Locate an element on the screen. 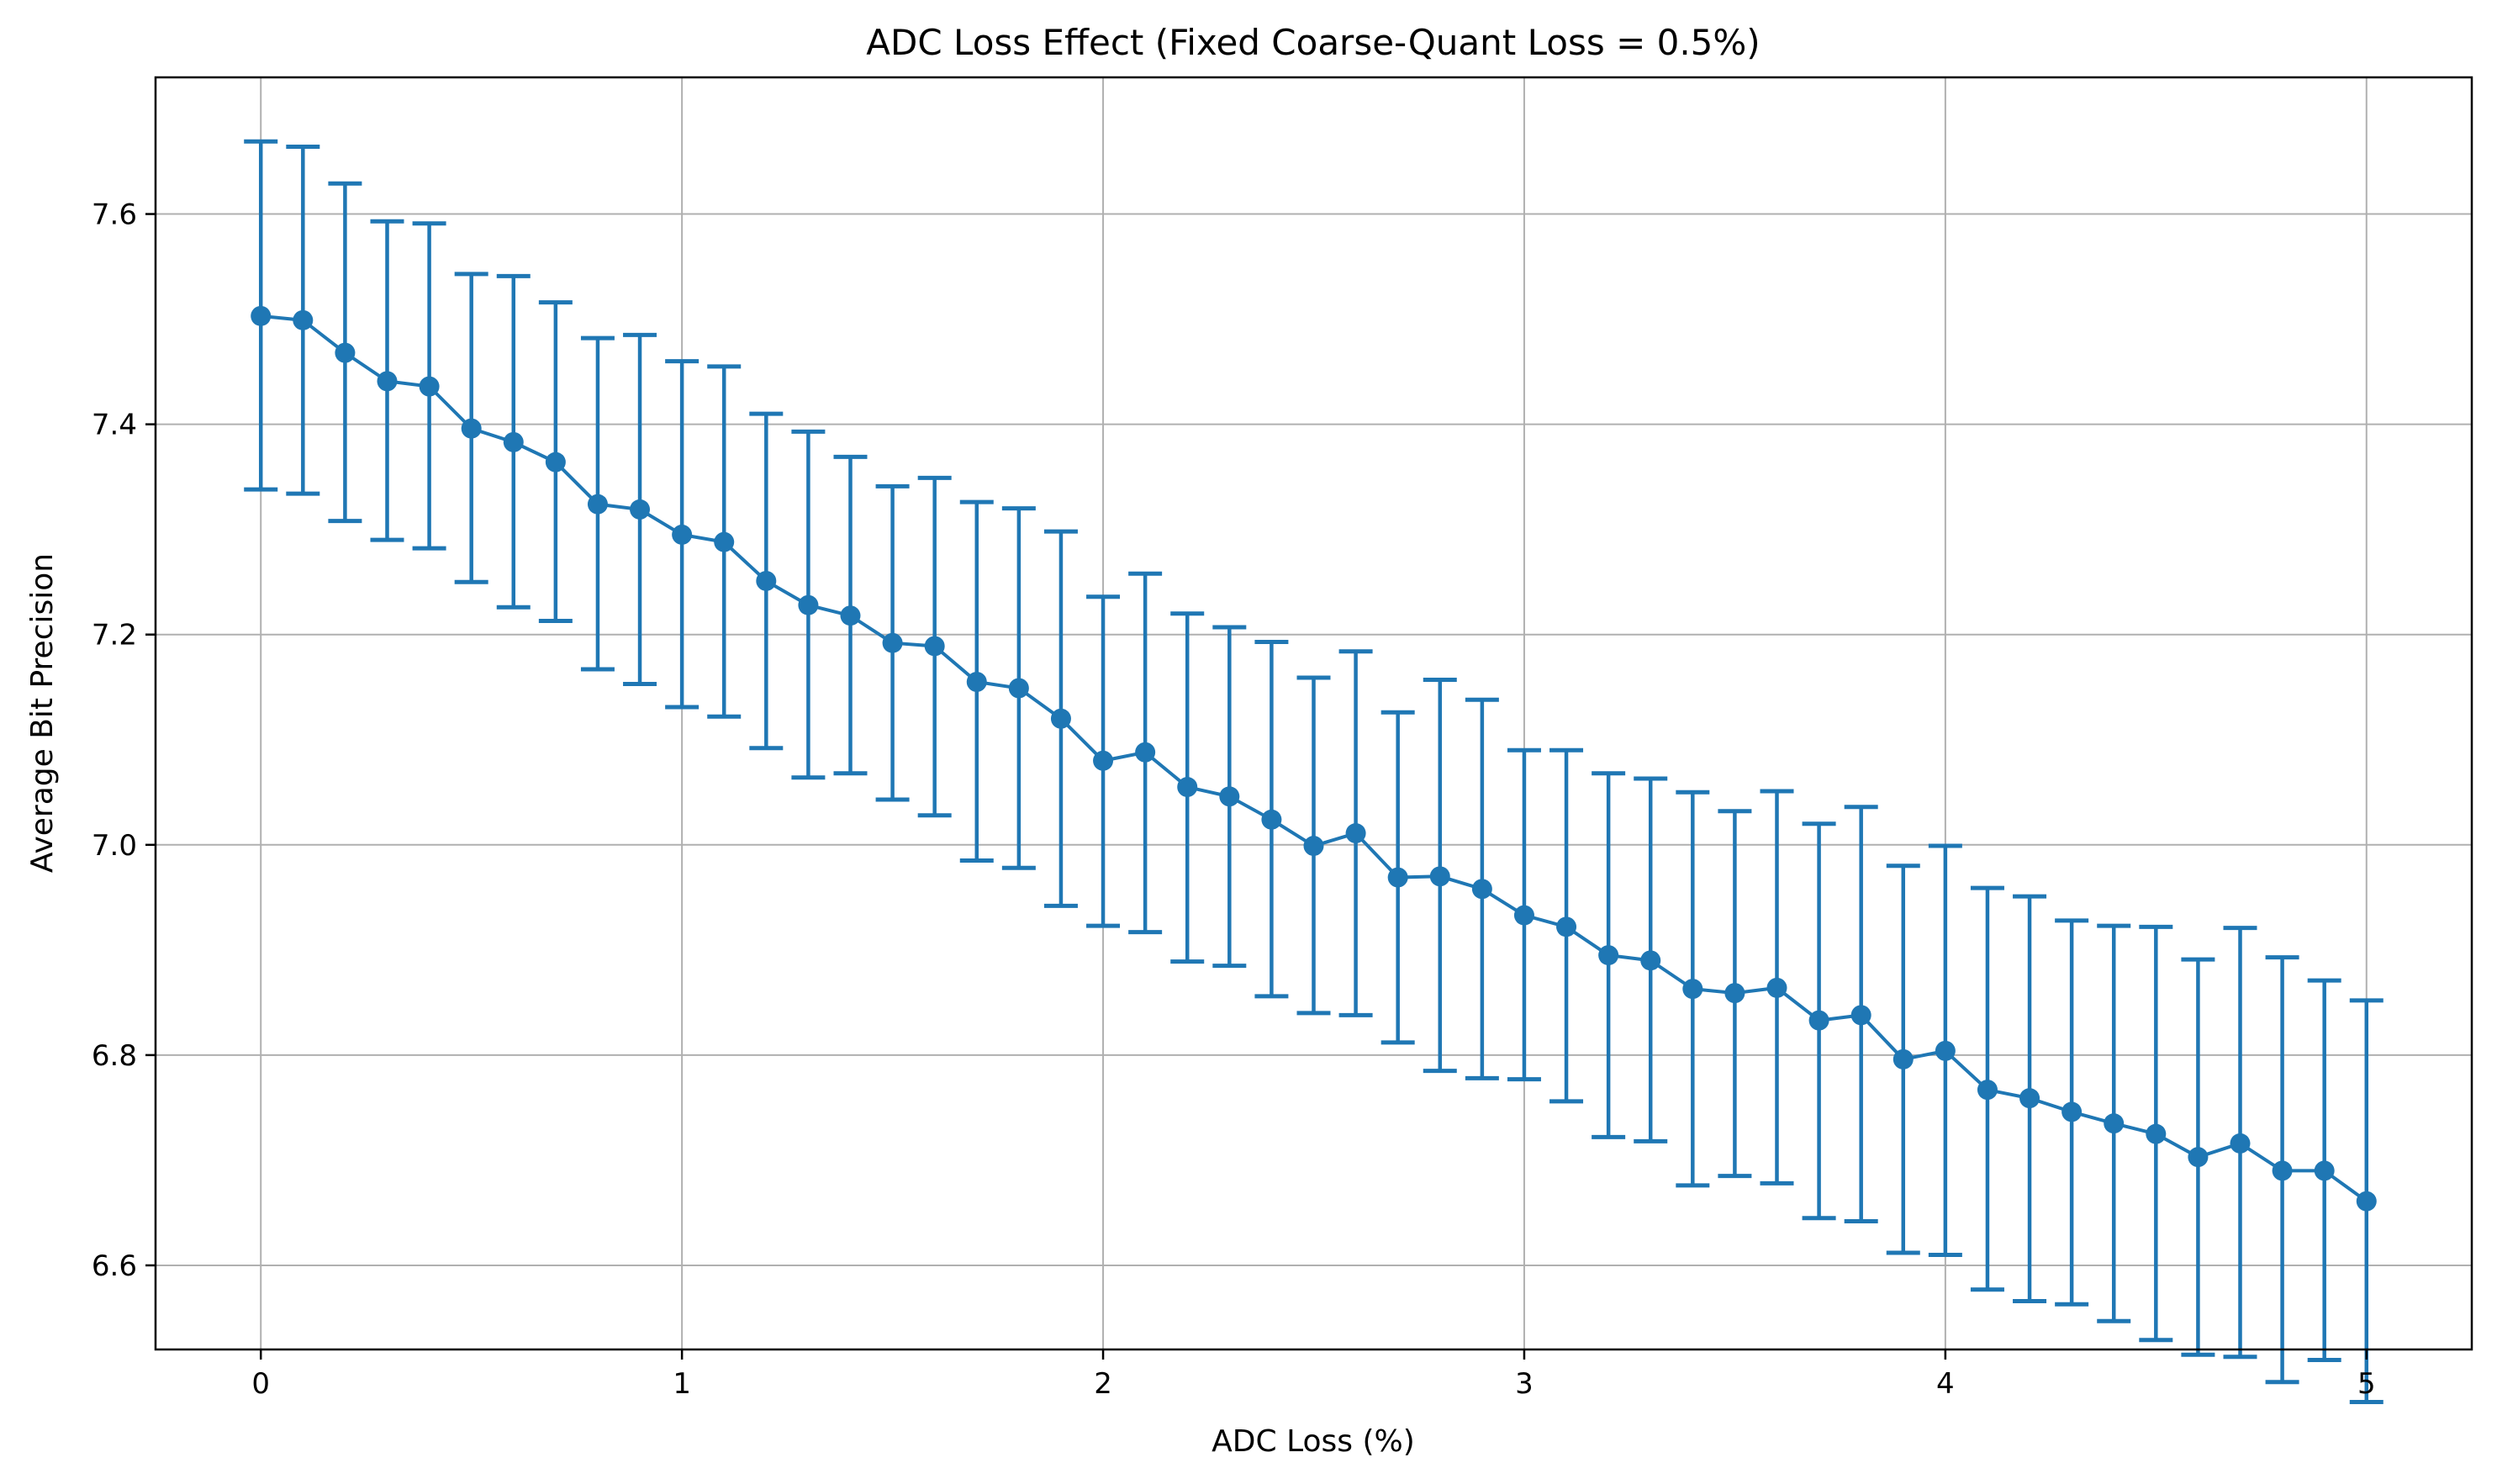 Image resolution: width=2497 pixels, height=1484 pixels. x-tick-label: 4 is located at coordinates (1945, 1384).